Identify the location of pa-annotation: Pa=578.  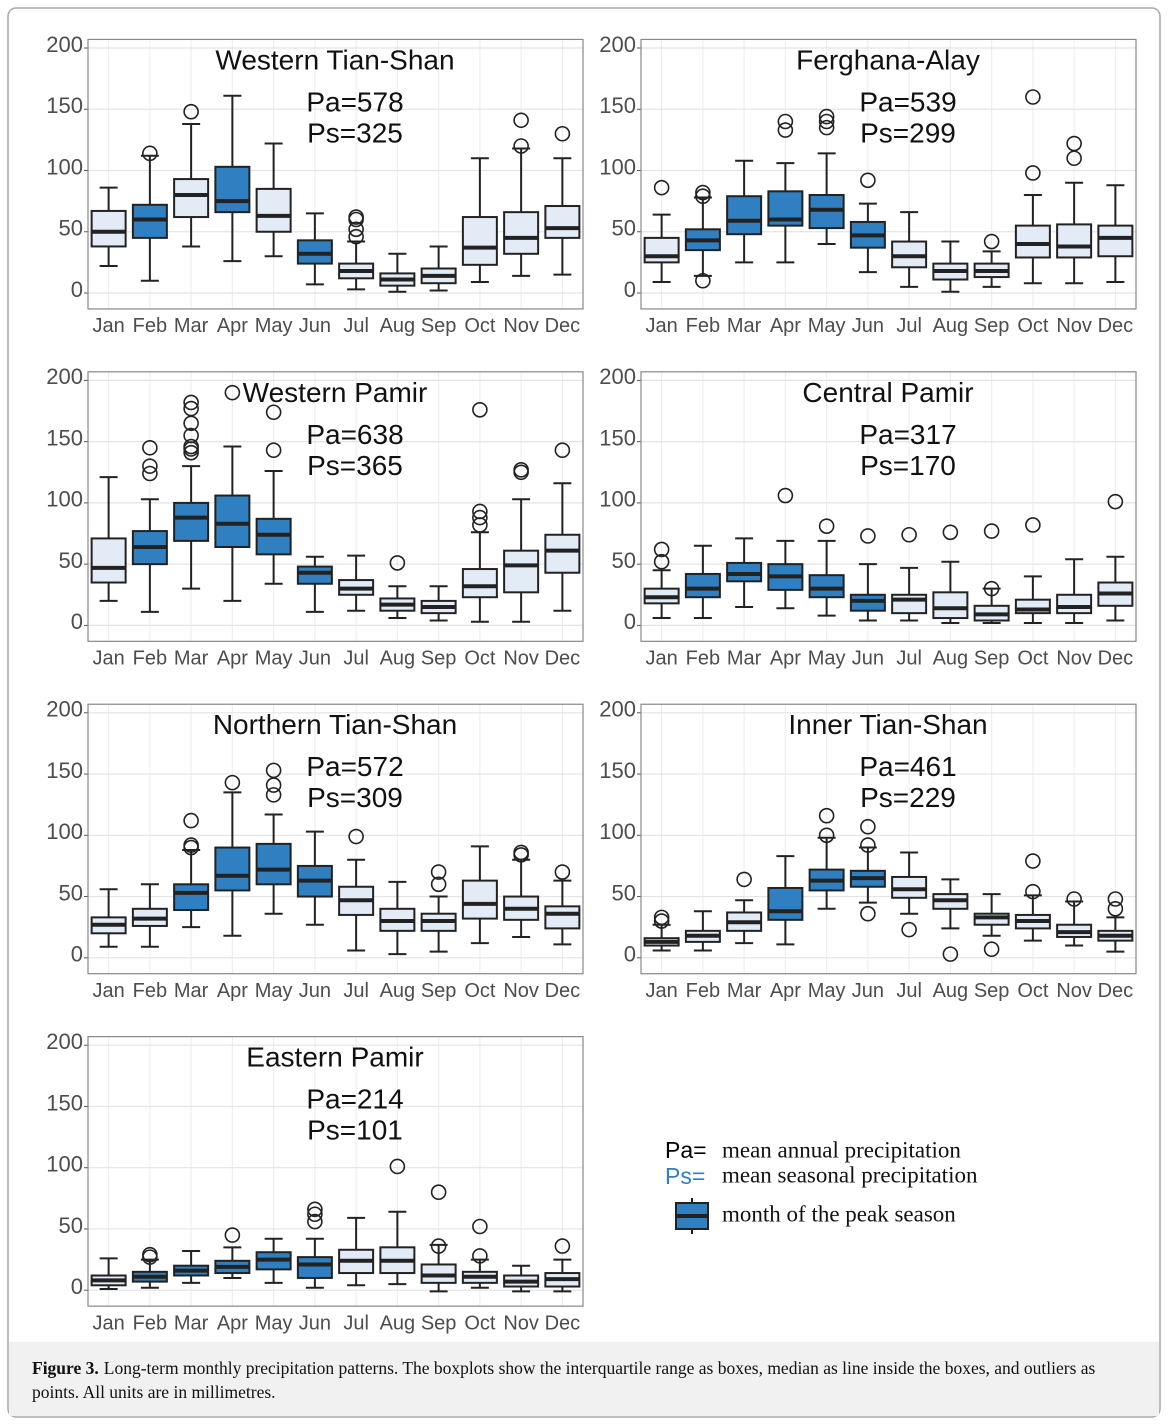
(354, 101).